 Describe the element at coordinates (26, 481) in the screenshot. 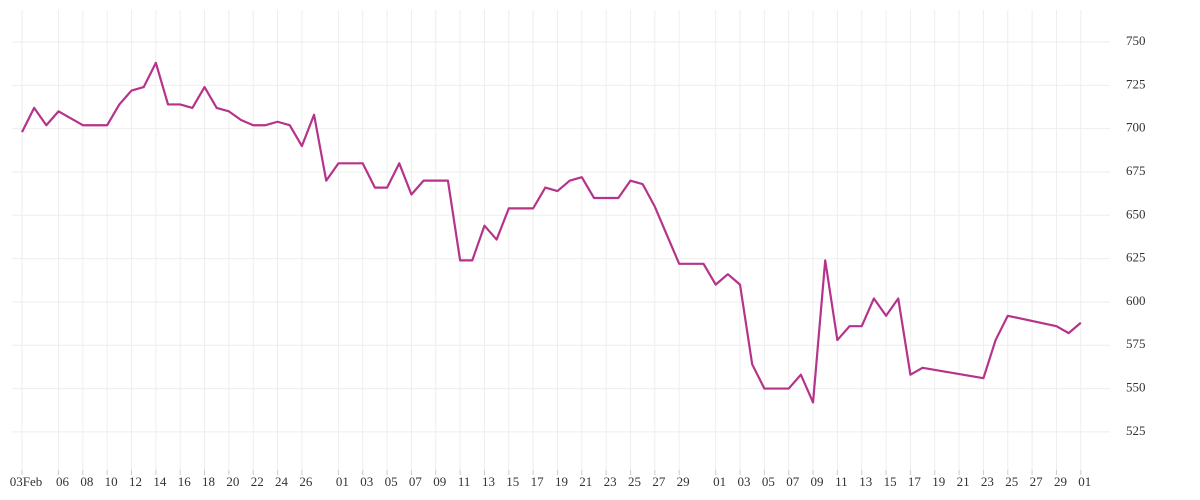

I see `x-tick-label: 03Feb` at that location.